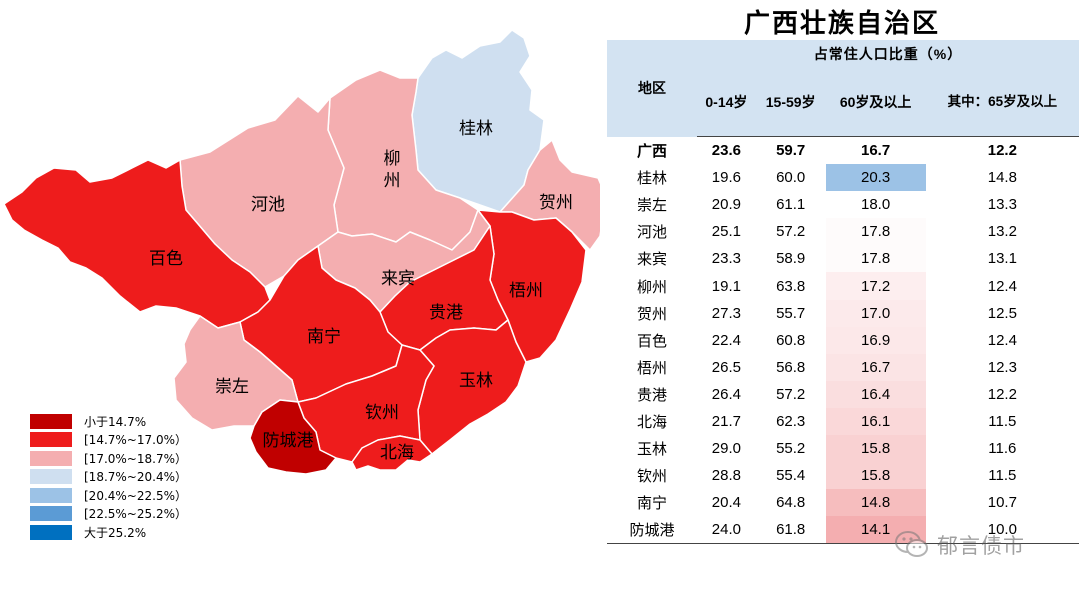 The height and width of the screenshot is (592, 1080). I want to click on cell-value: 10.7, so click(1002, 503).